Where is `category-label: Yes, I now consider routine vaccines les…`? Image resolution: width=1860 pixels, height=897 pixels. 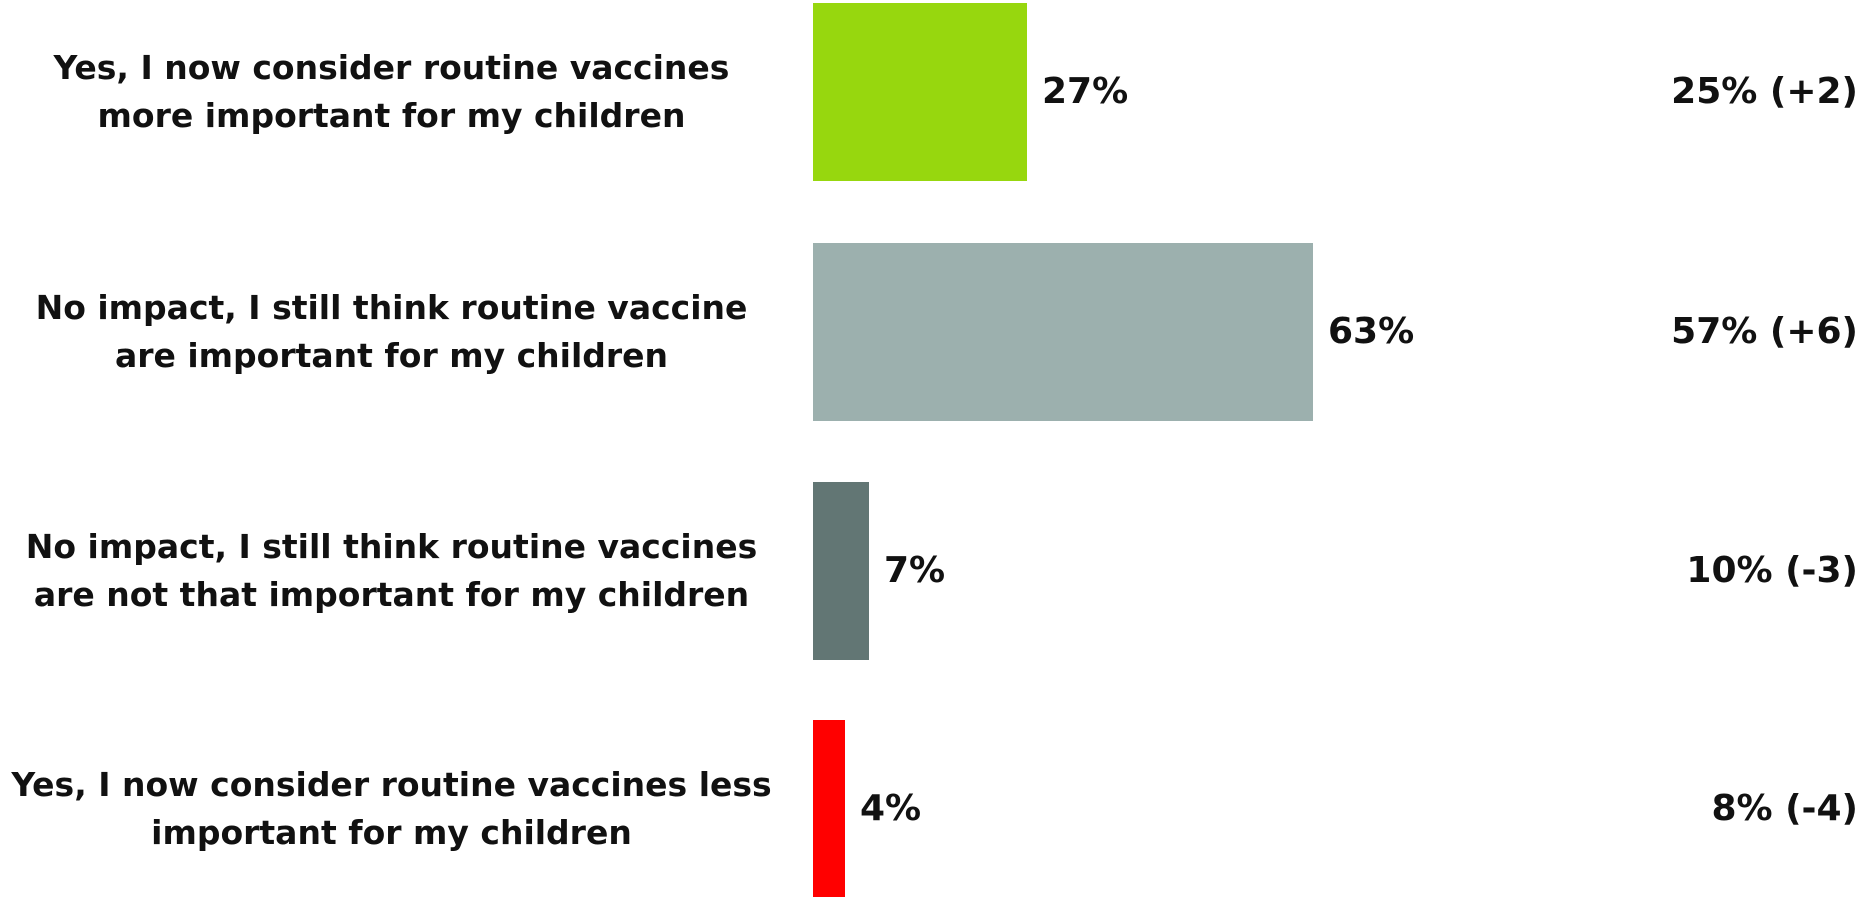 category-label: Yes, I now consider routine vaccines les… is located at coordinates (391, 808).